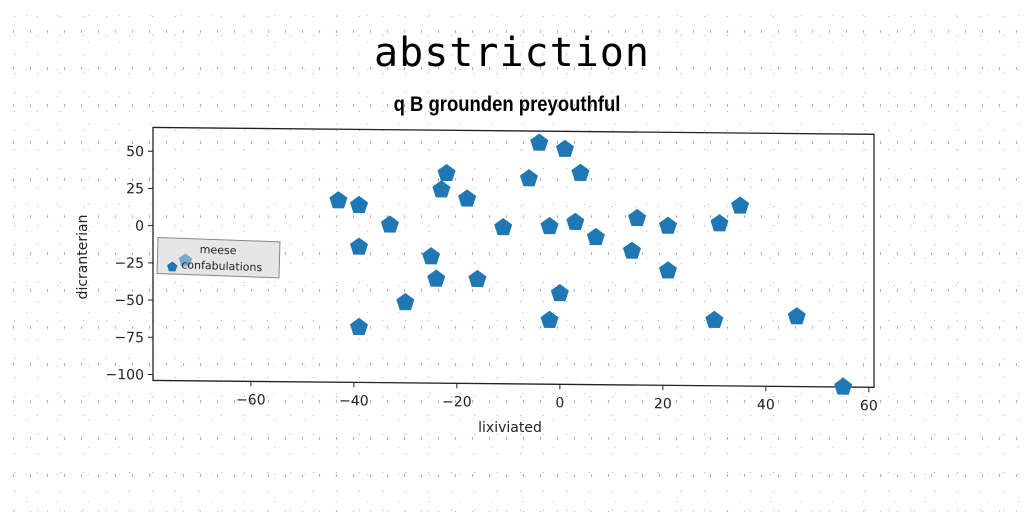 This screenshot has width=1024, height=512. I want to click on y-tick-label: −50, so click(129, 301).